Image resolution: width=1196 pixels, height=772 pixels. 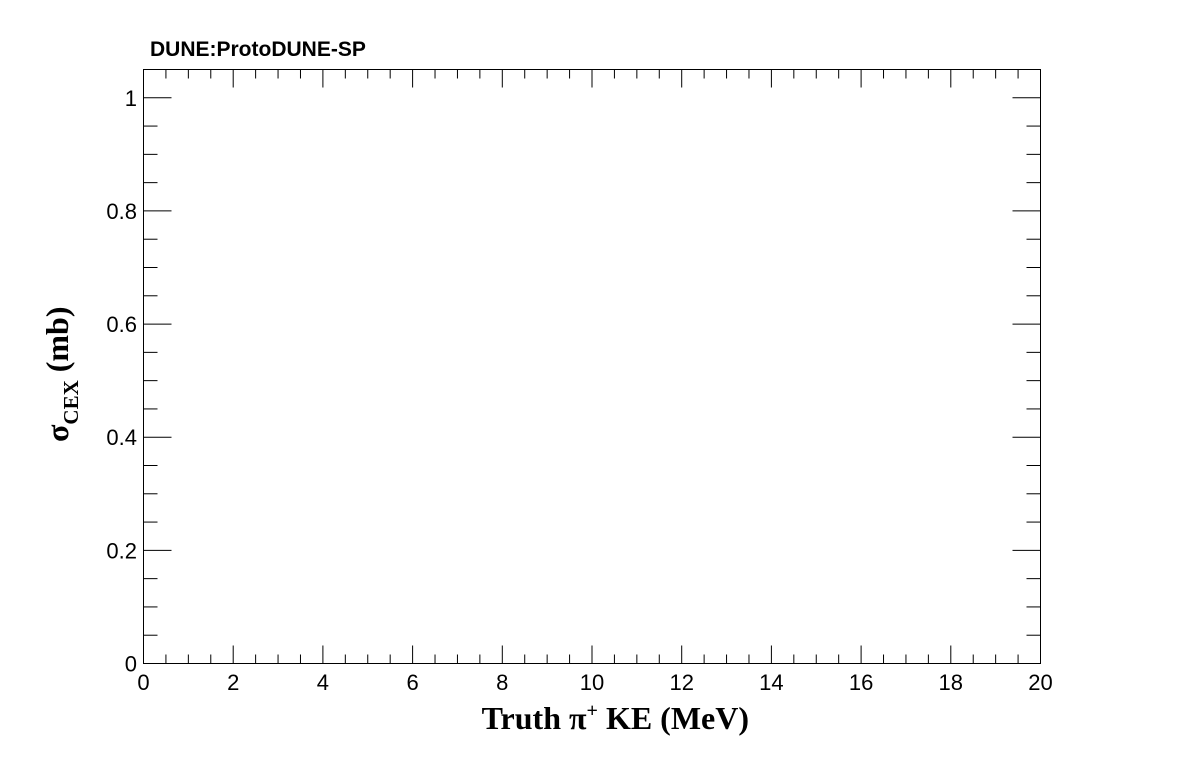 What do you see at coordinates (534, 718) in the screenshot?
I see `x-axis-label-main: Truth π` at bounding box center [534, 718].